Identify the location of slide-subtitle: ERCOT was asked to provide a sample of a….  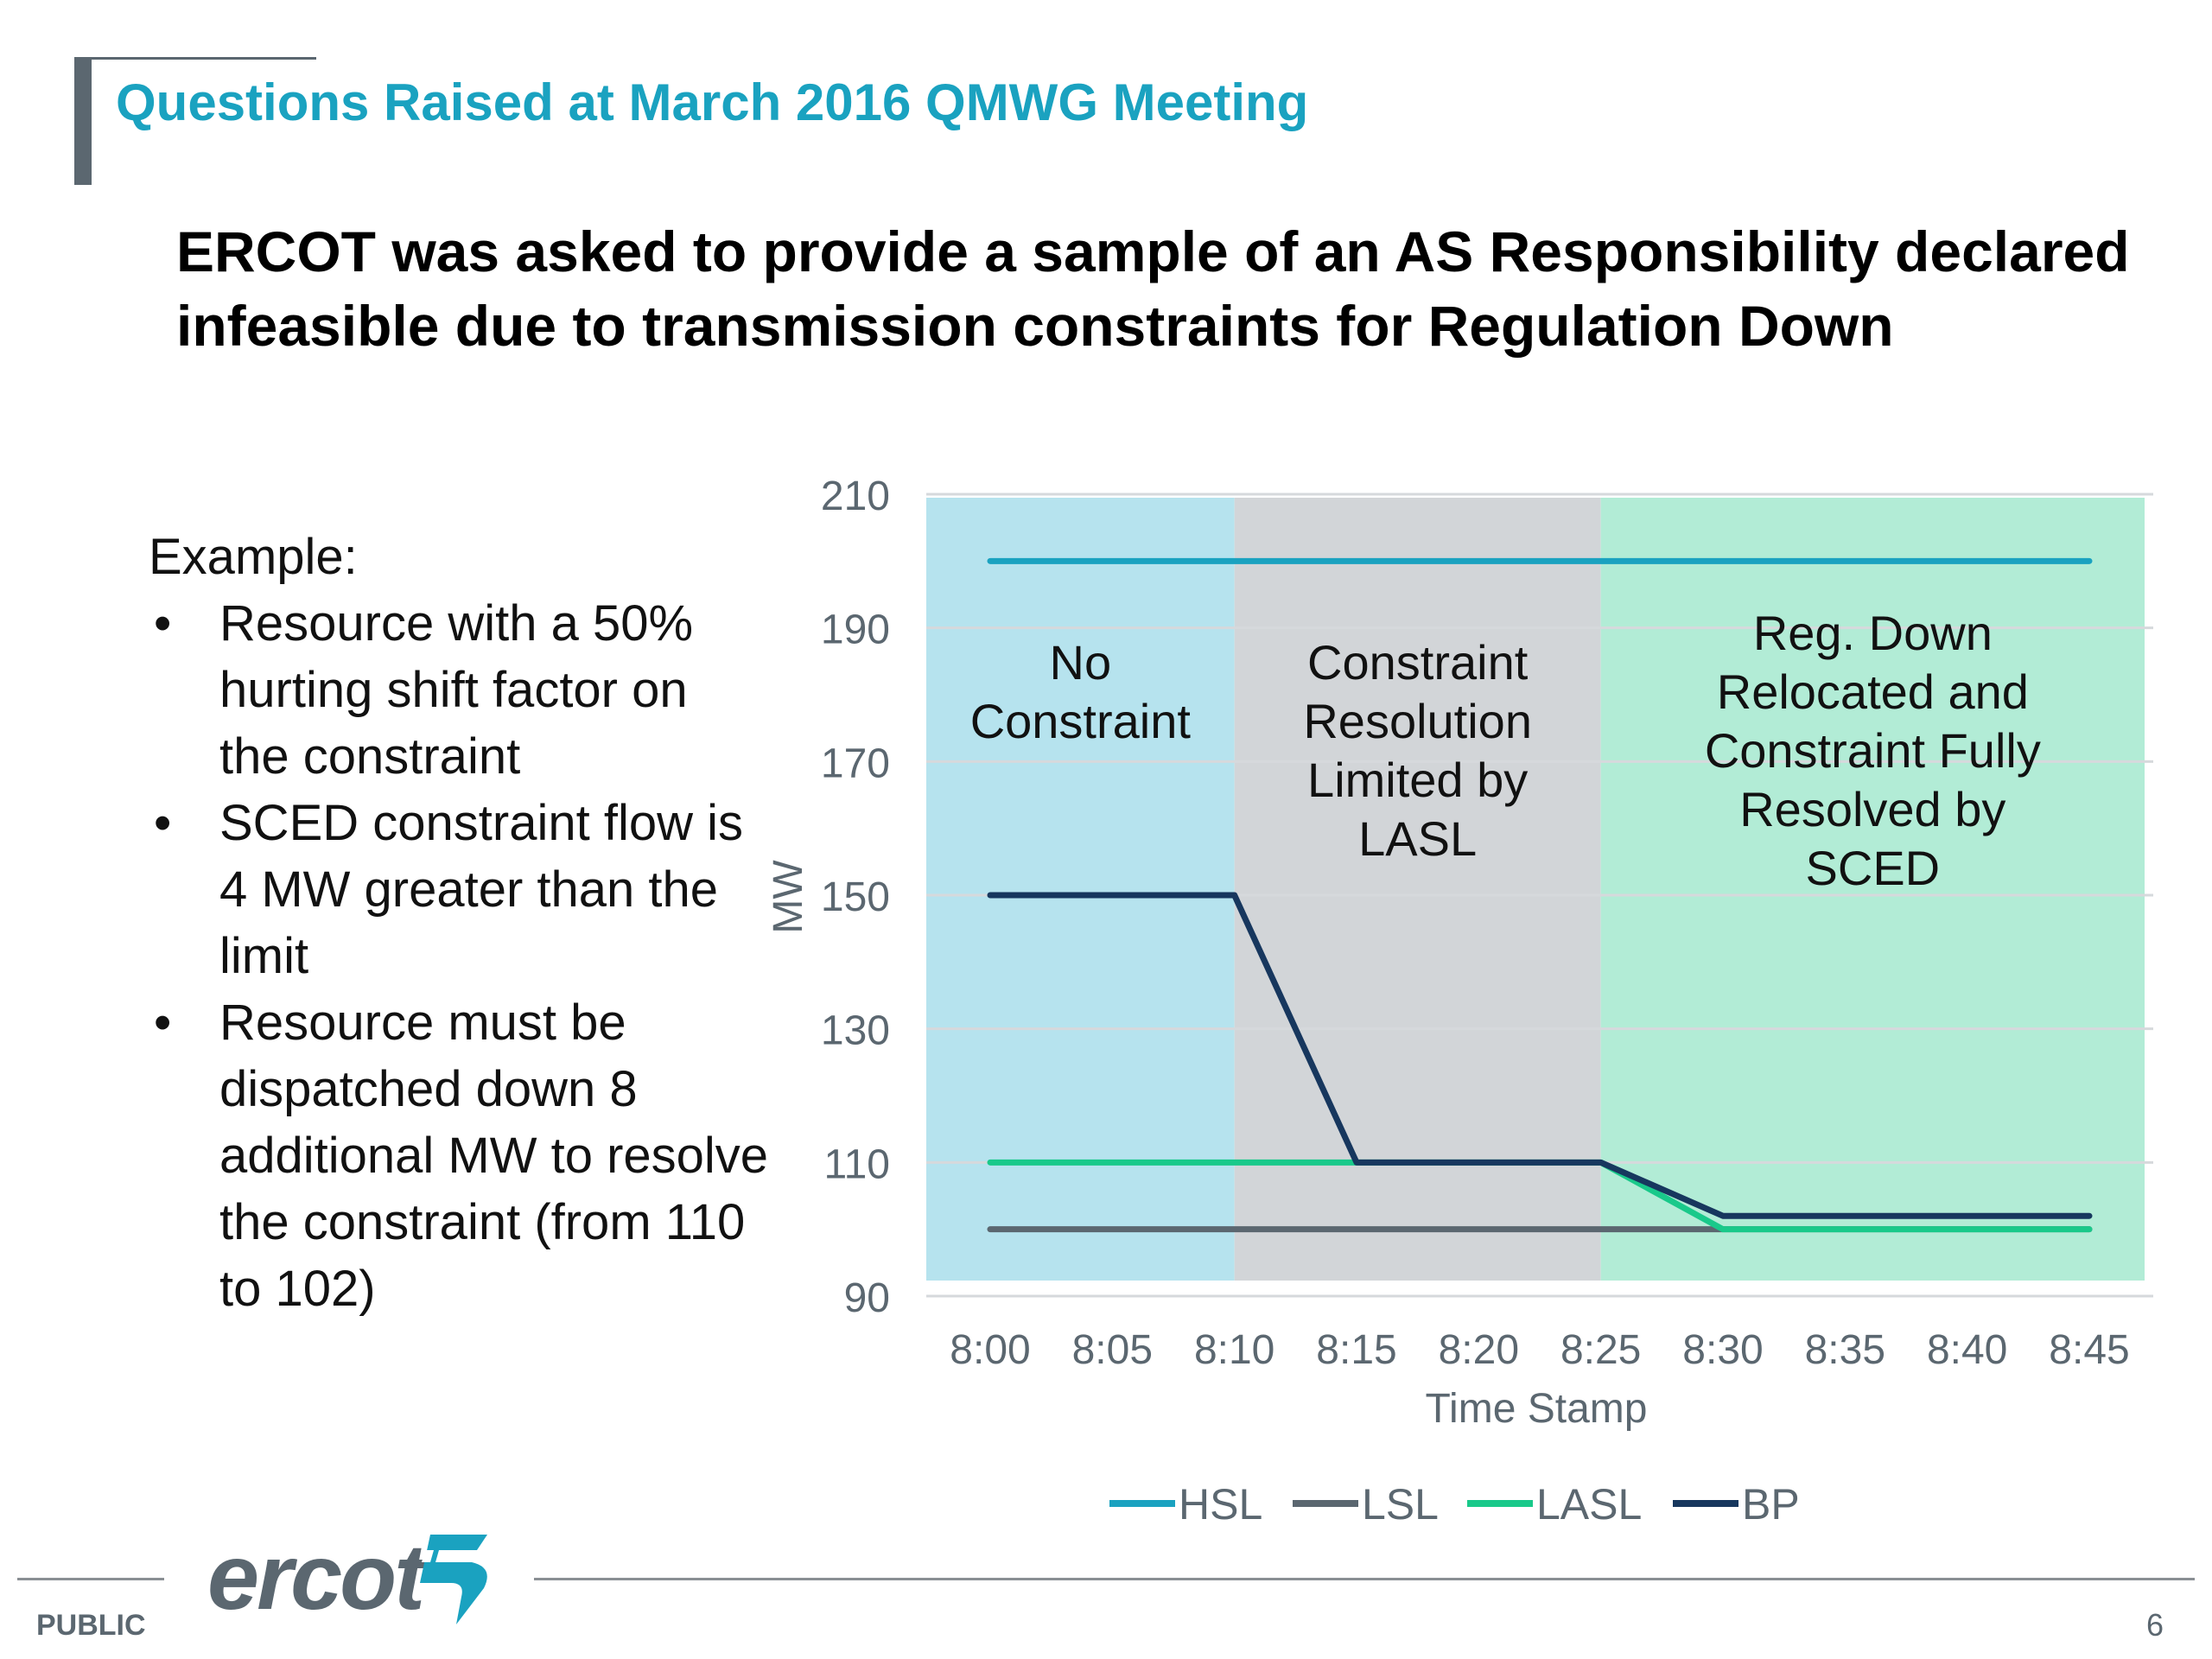
(1153, 288).